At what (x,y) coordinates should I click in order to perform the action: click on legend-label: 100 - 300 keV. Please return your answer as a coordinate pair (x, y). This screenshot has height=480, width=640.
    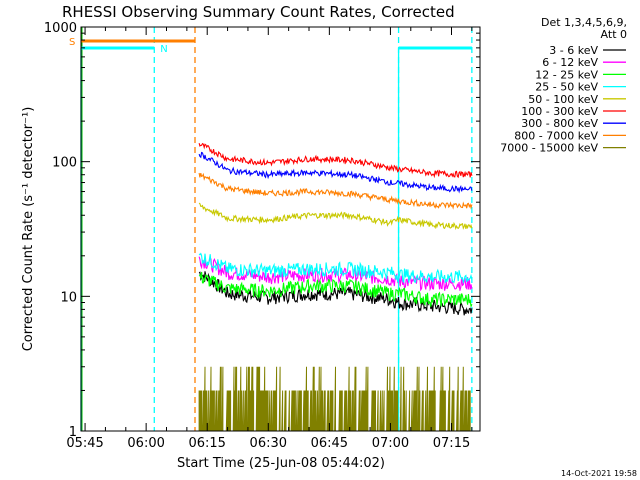
    Looking at the image, I should click on (559, 111).